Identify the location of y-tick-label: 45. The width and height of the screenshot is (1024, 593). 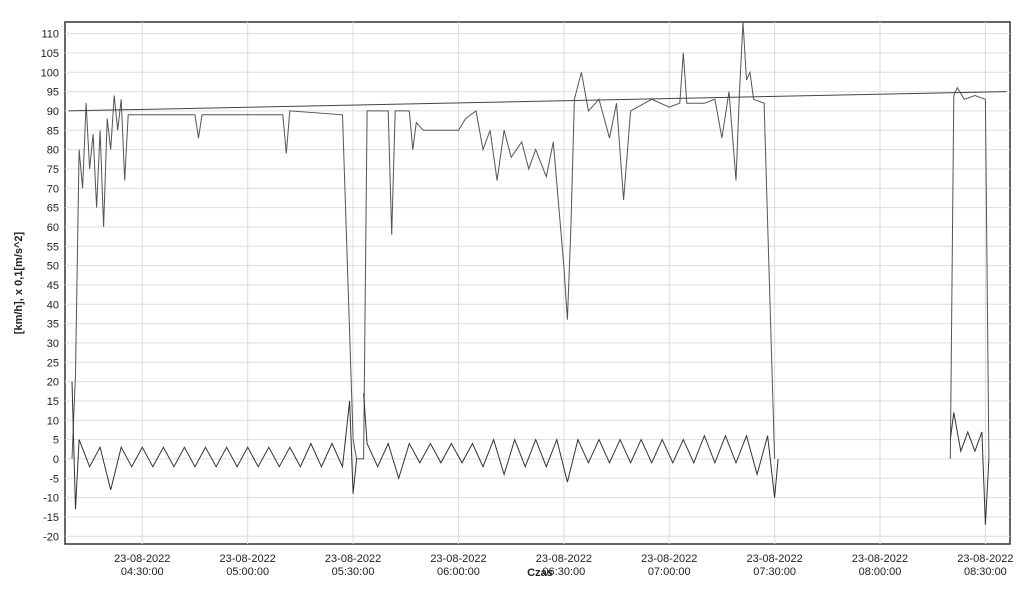
(53, 286).